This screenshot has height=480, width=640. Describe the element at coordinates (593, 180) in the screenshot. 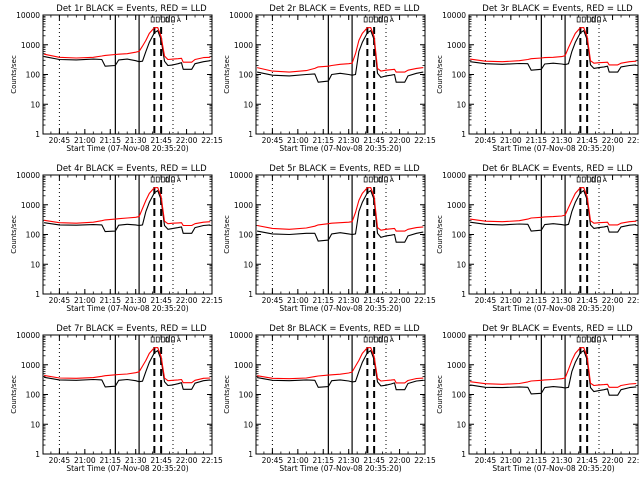

I see `flag-label: D` at that location.